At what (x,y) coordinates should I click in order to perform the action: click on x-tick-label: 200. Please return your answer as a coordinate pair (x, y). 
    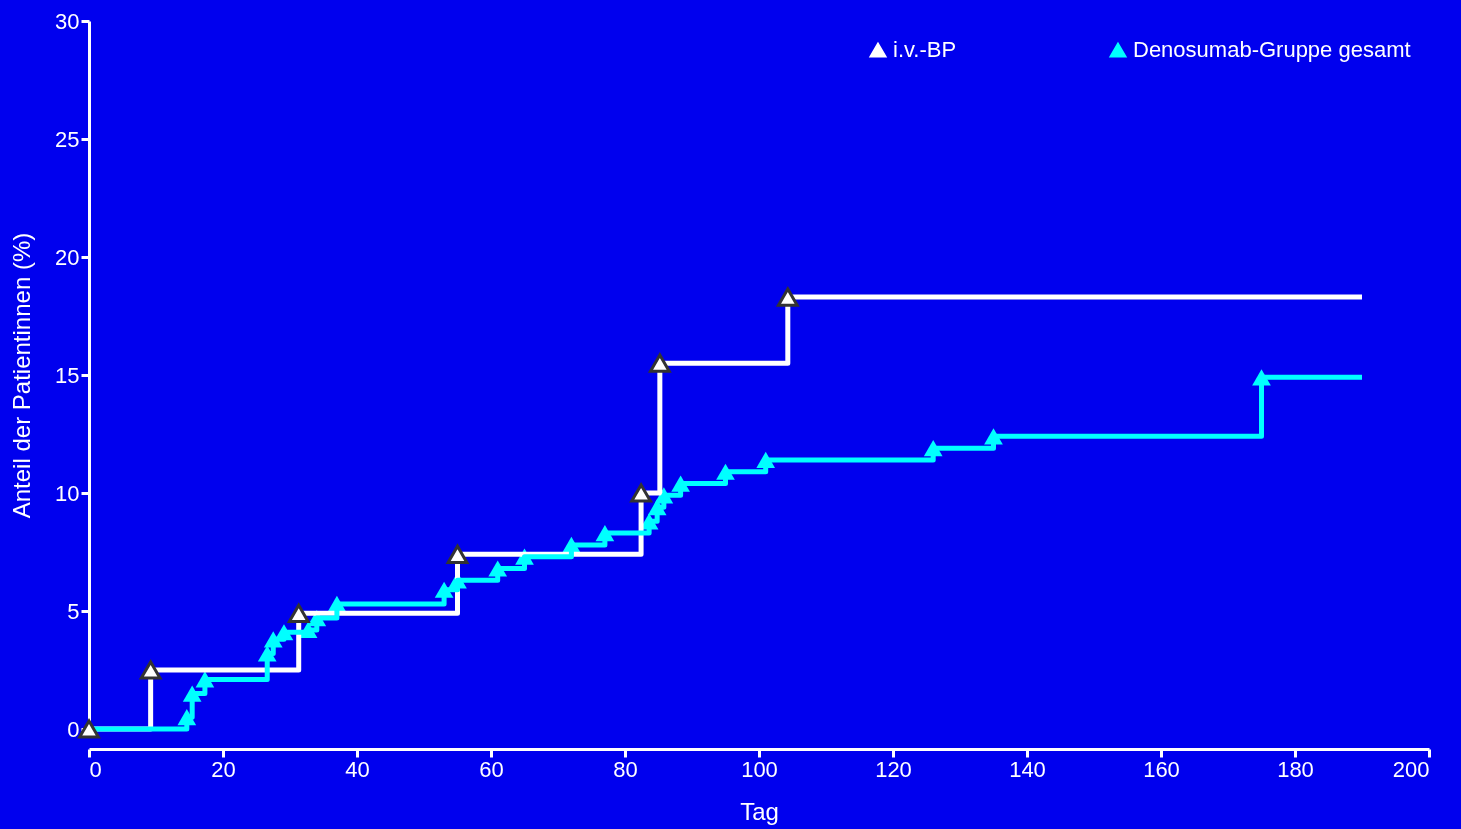
    Looking at the image, I should click on (1411, 769).